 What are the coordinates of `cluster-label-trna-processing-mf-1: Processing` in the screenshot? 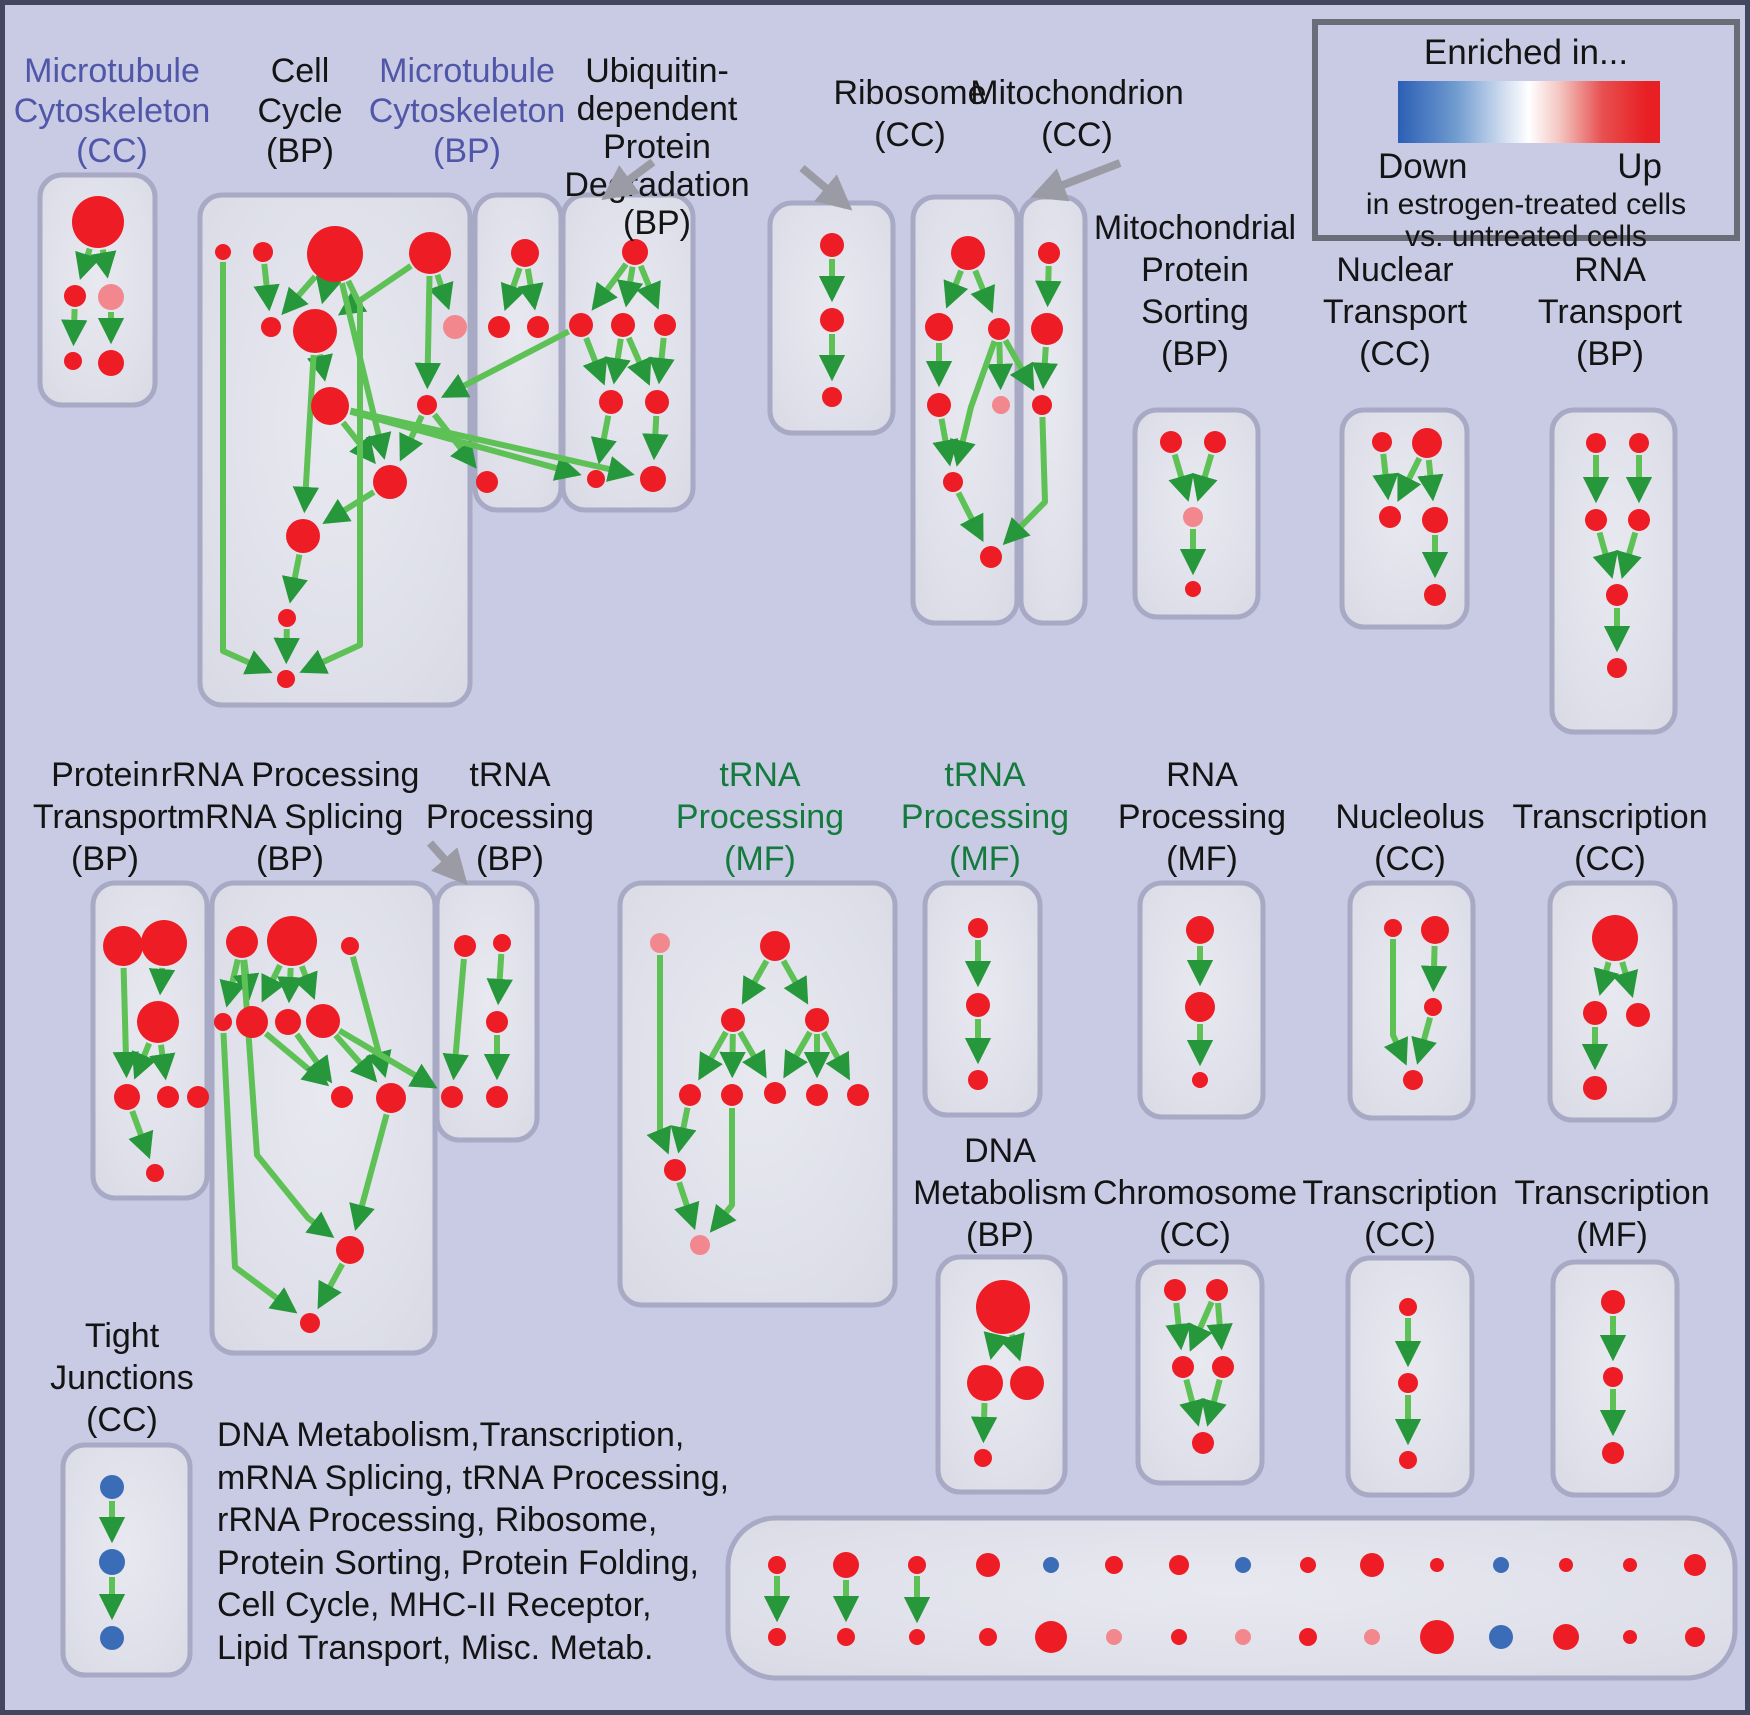 It's located at (760, 817).